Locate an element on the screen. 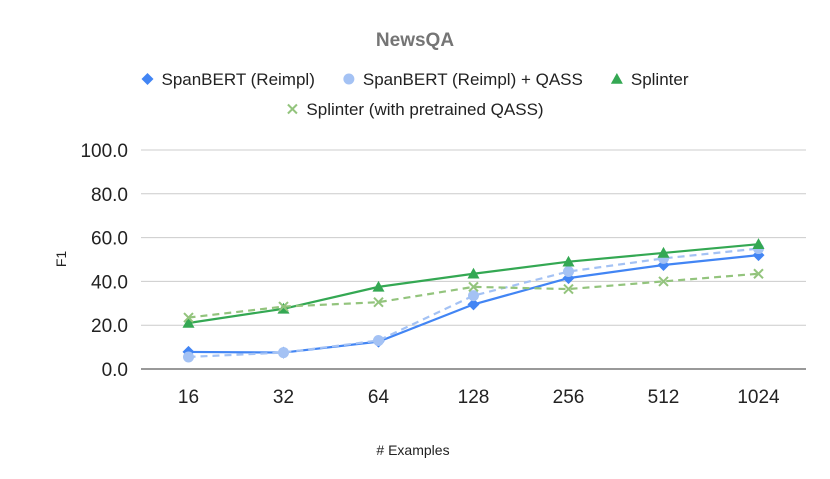  x-tick-label: 128 is located at coordinates (474, 397).